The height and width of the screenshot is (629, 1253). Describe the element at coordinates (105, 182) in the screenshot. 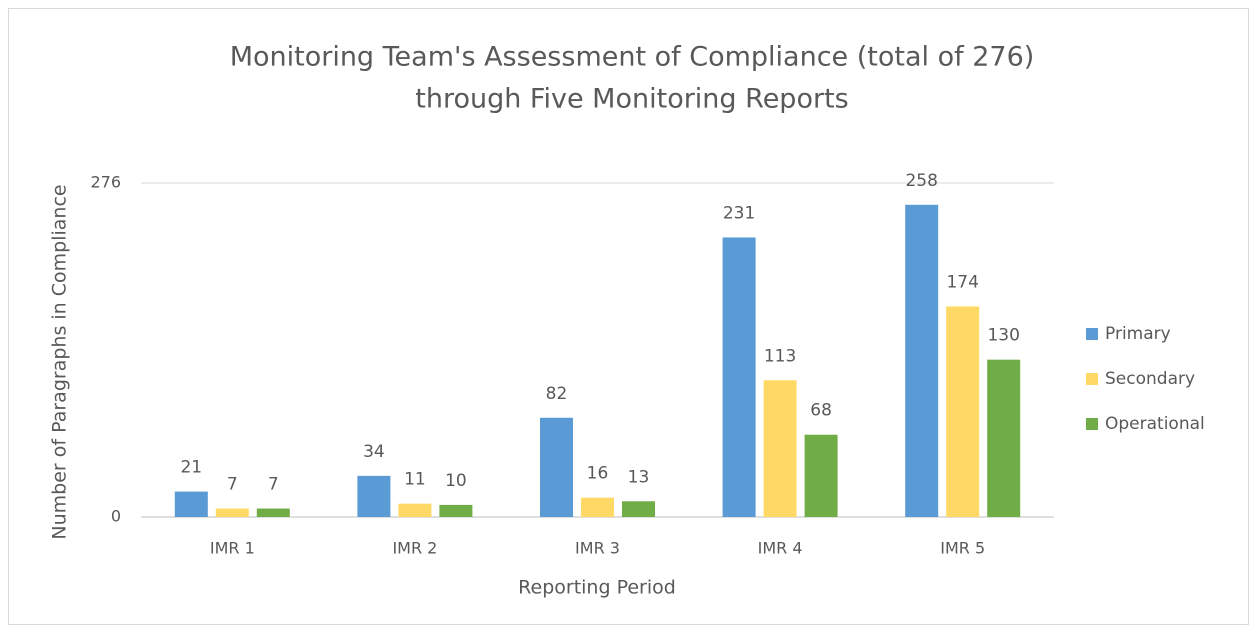

I see `y-tick-label: 276` at that location.